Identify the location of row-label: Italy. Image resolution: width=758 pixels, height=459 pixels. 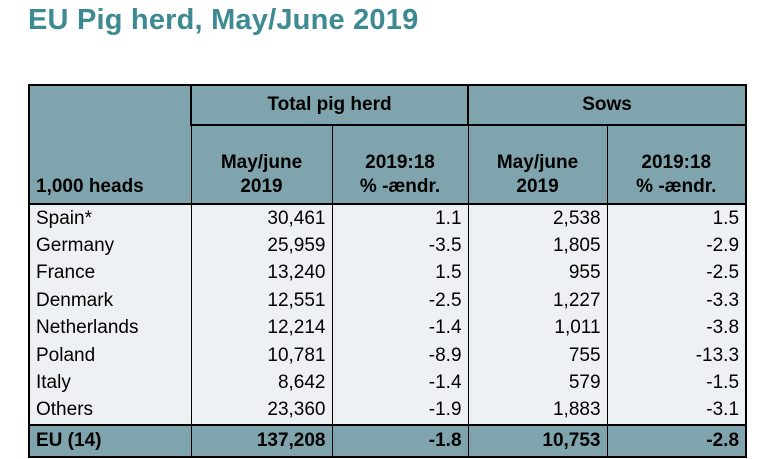
(110, 383).